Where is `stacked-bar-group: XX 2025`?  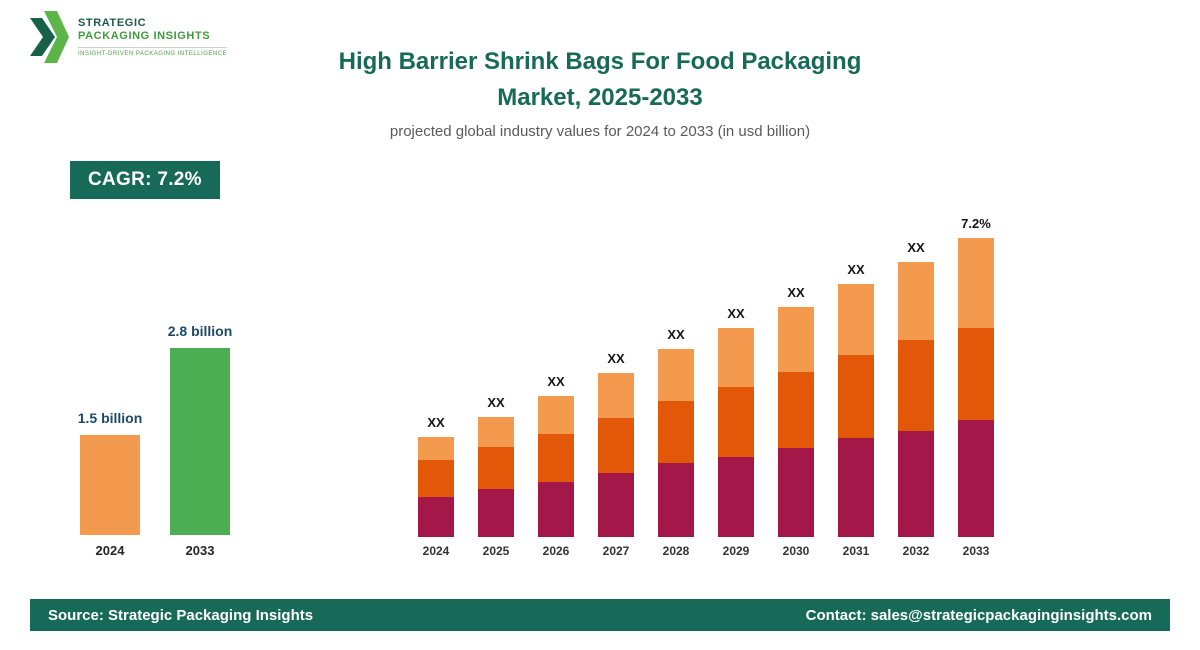
stacked-bar-group: XX 2025 is located at coordinates (496, 476).